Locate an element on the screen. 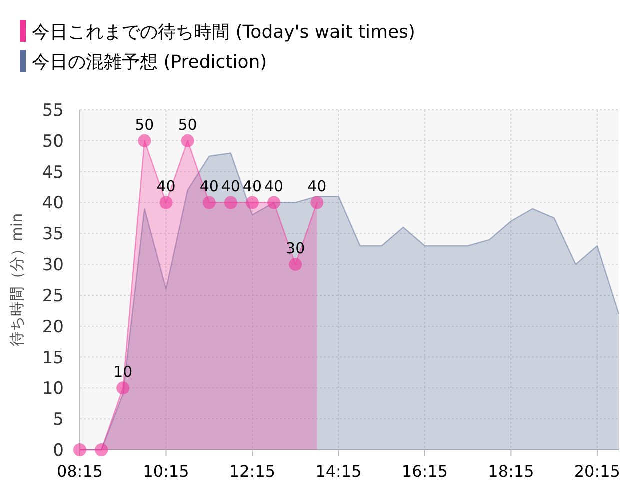 This screenshot has height=500, width=640. y-tick-label: 15 is located at coordinates (53, 358).